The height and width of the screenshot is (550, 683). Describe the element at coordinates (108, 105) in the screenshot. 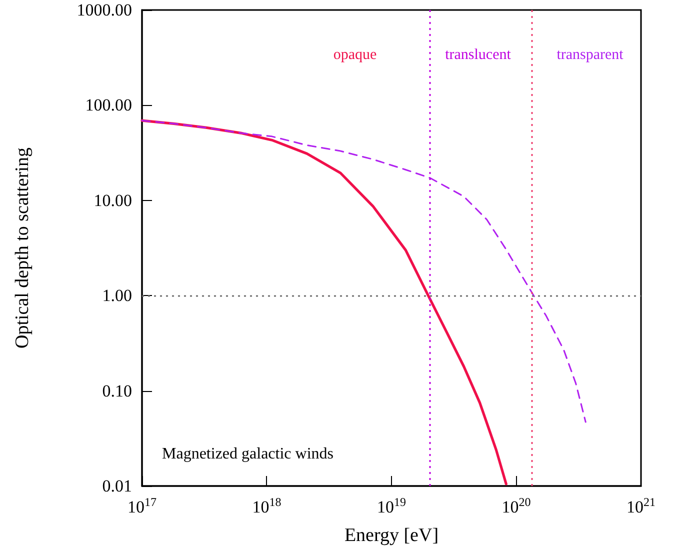

I see `y-tick-label: 100.00` at that location.